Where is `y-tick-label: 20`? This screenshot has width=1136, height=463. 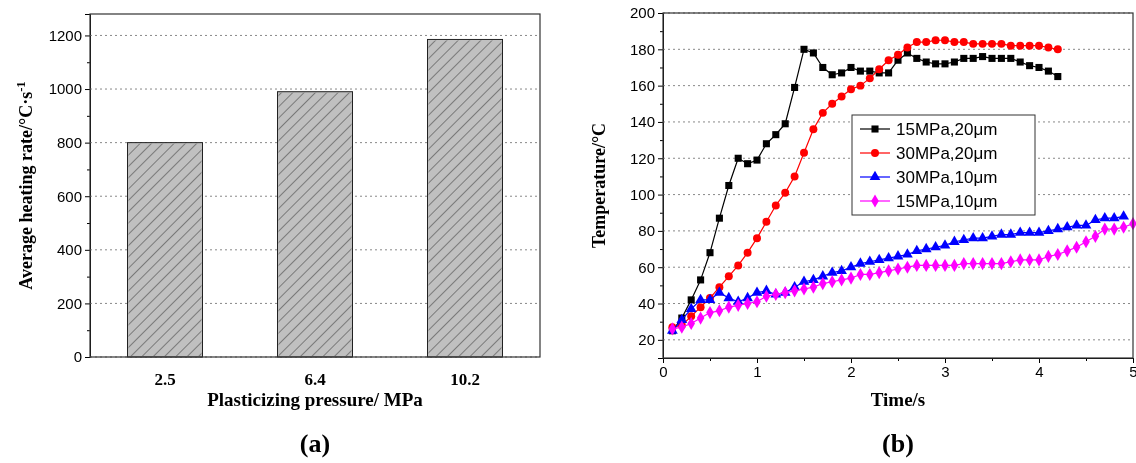
y-tick-label: 20 is located at coordinates (646, 340).